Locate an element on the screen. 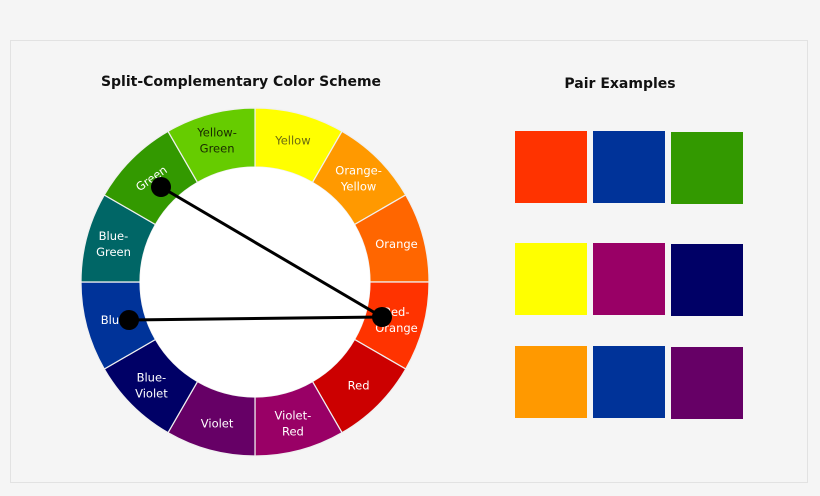 The image size is (820, 496). segment-label: Violet is located at coordinates (217, 424).